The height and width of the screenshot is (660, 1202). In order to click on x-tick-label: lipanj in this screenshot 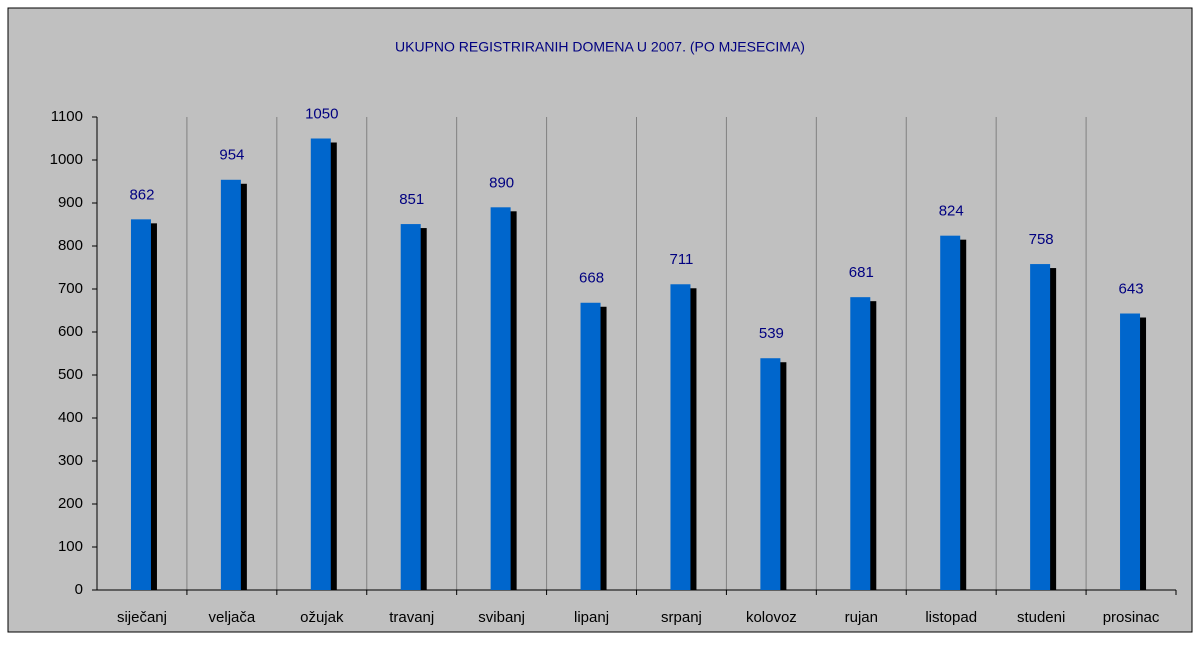, I will do `click(591, 617)`.